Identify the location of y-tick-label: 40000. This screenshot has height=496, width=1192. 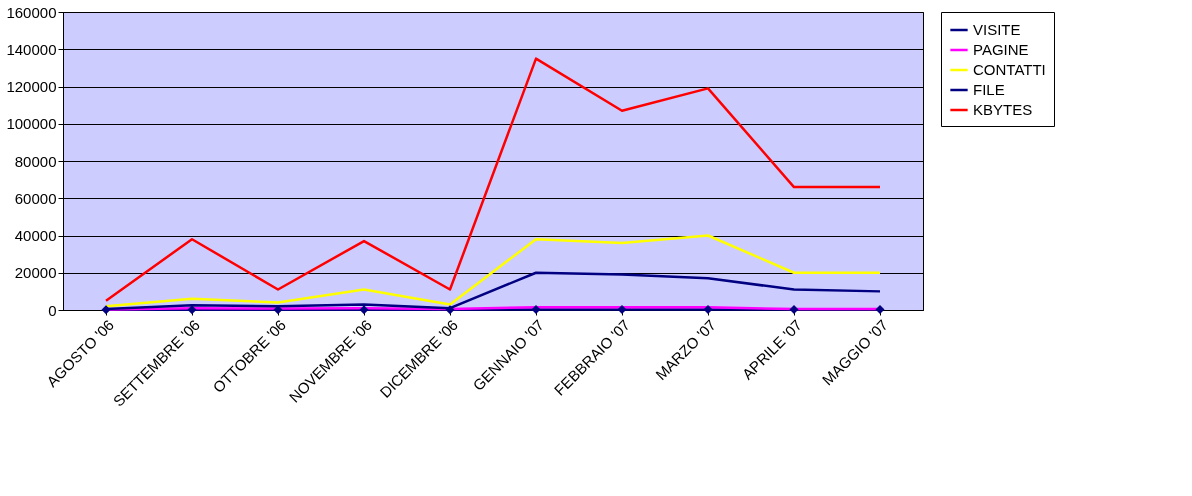
(35, 235).